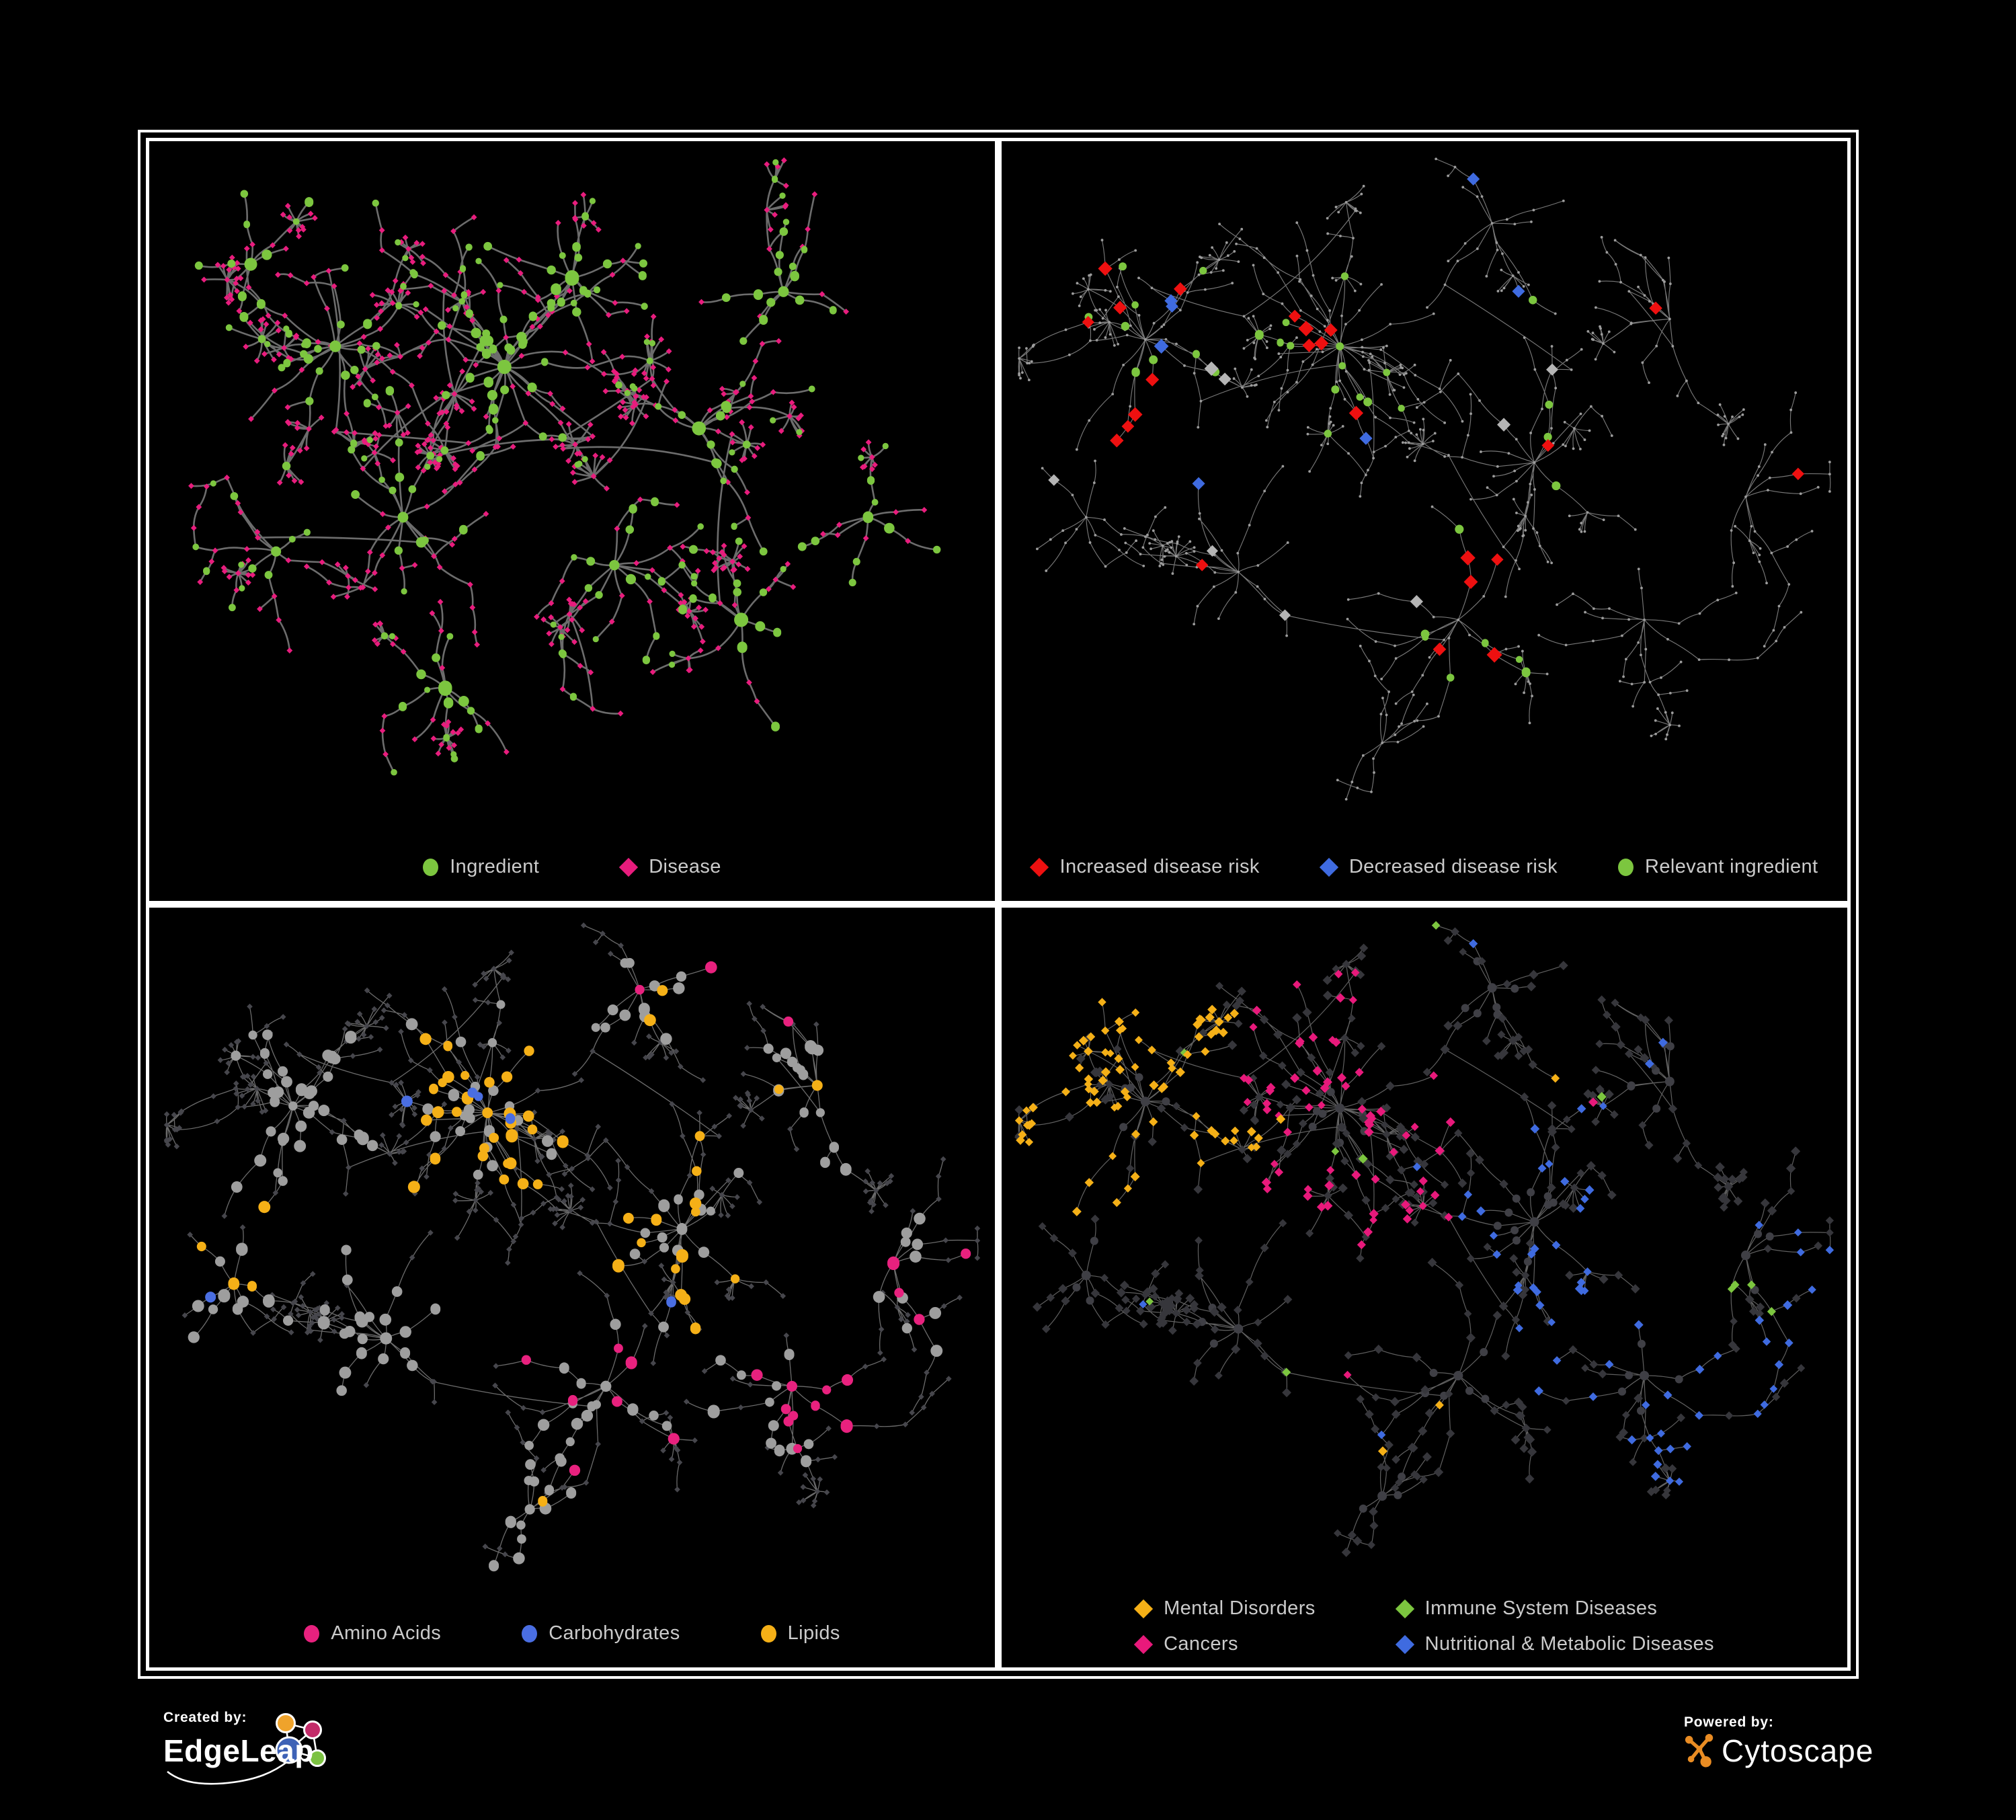  Describe the element at coordinates (1731, 866) in the screenshot. I see `legend-label: Relevant ingredient` at that location.